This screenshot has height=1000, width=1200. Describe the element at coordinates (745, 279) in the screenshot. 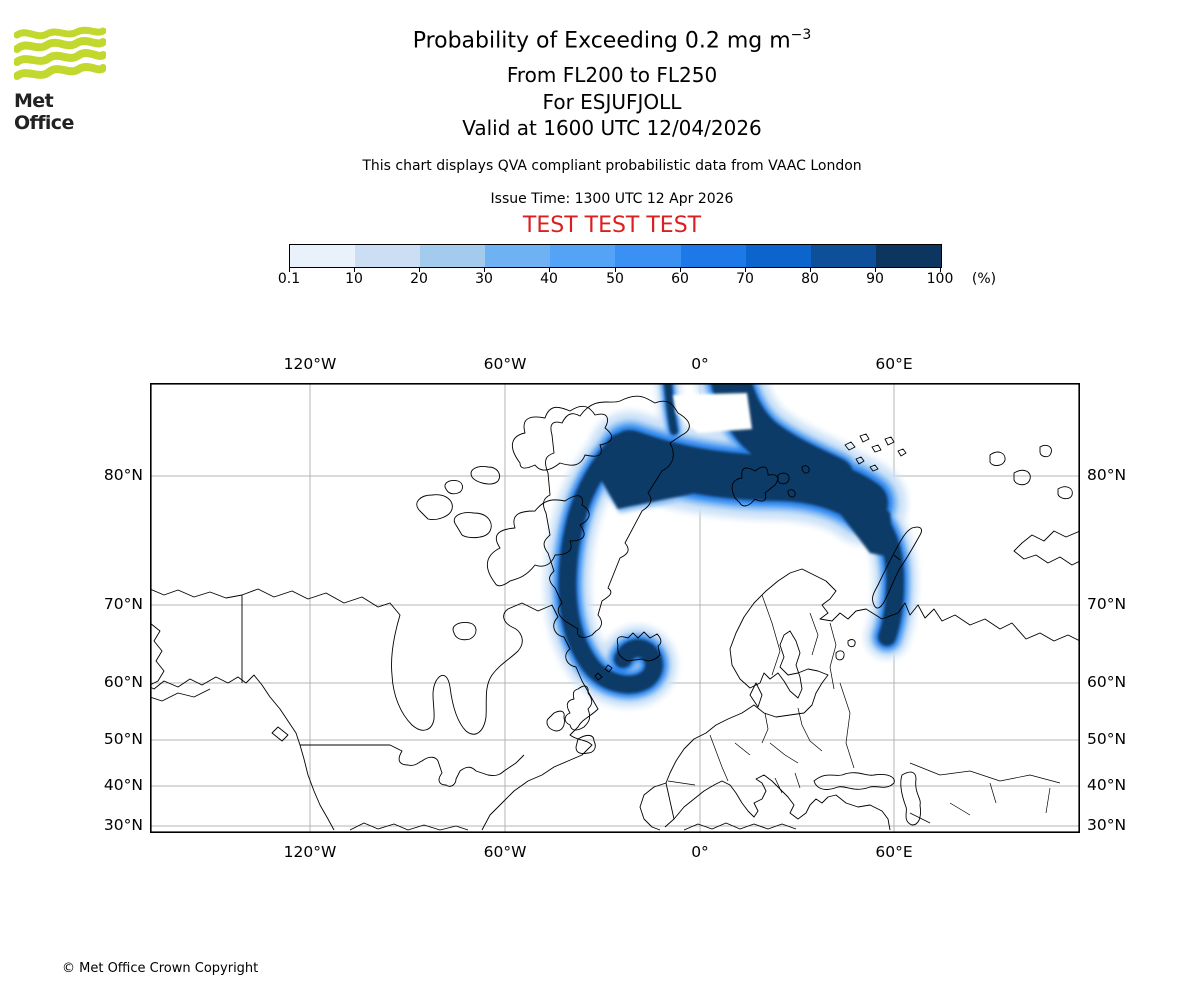

I see `colorbar-label: 70` at that location.